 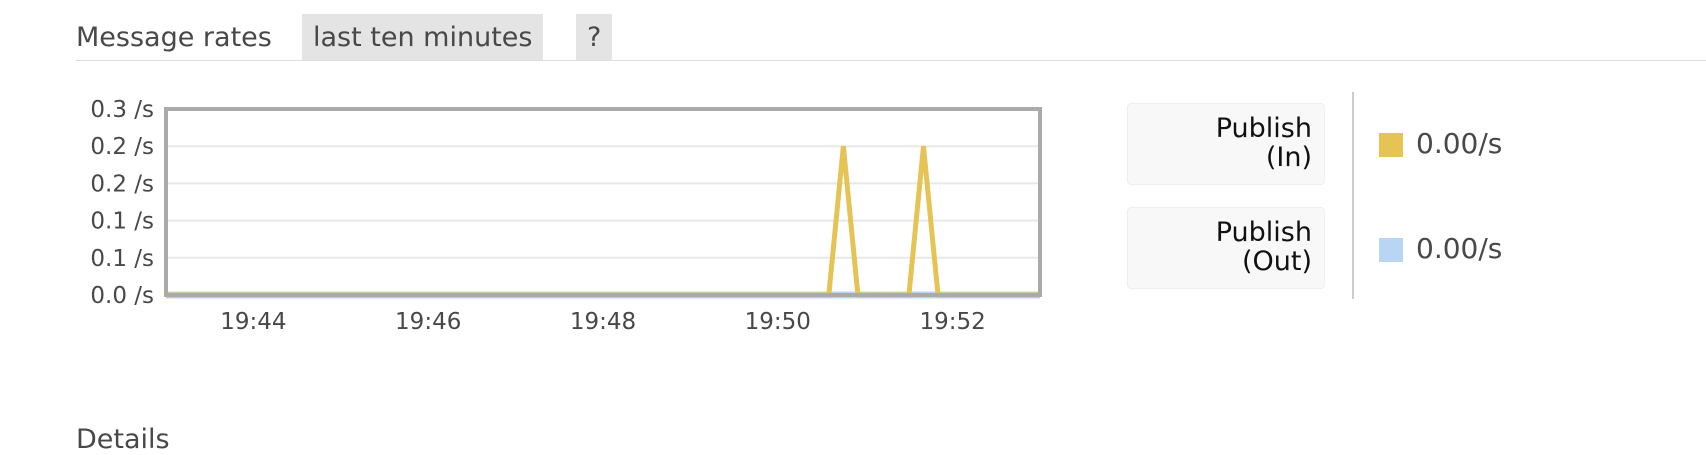 I want to click on x-tick-label: 19:46, so click(x=428, y=322).